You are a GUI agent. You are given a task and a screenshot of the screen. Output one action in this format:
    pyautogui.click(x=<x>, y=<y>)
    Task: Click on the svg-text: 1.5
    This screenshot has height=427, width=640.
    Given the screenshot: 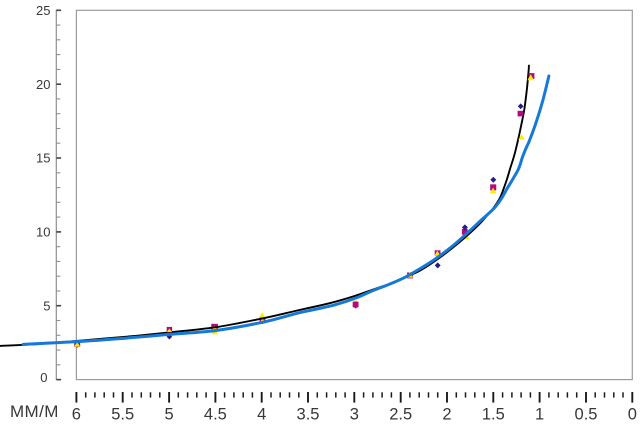 What is the action you would take?
    pyautogui.click(x=493, y=414)
    